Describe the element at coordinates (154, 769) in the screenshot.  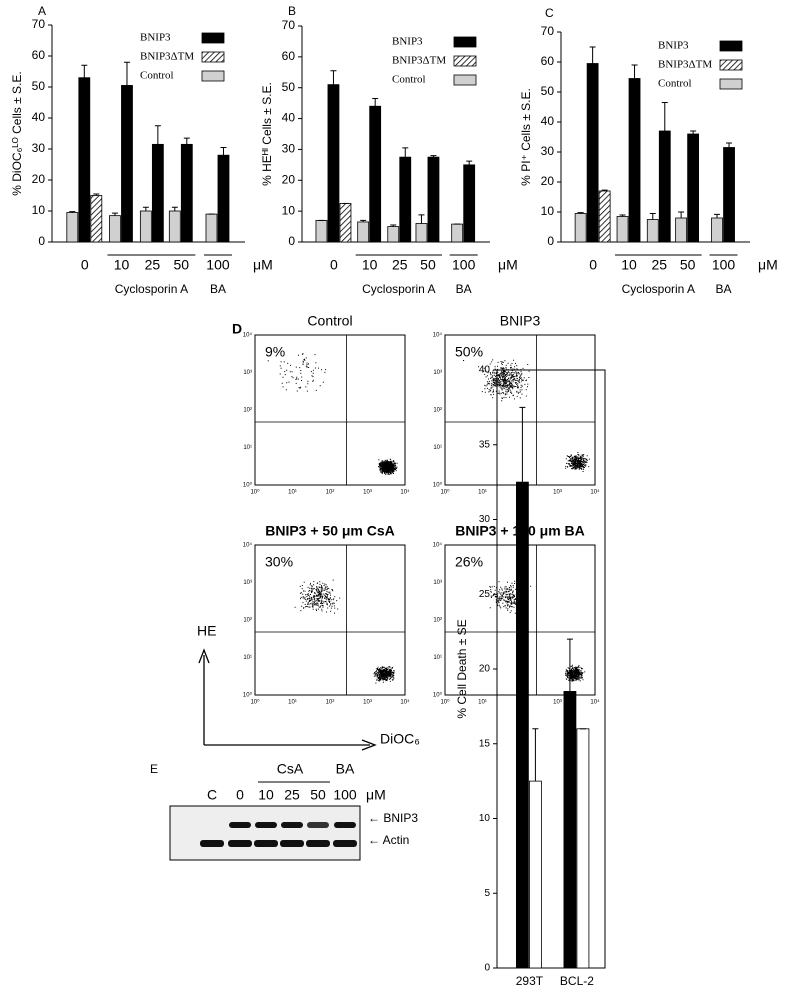
I see `panel-label: E` at that location.